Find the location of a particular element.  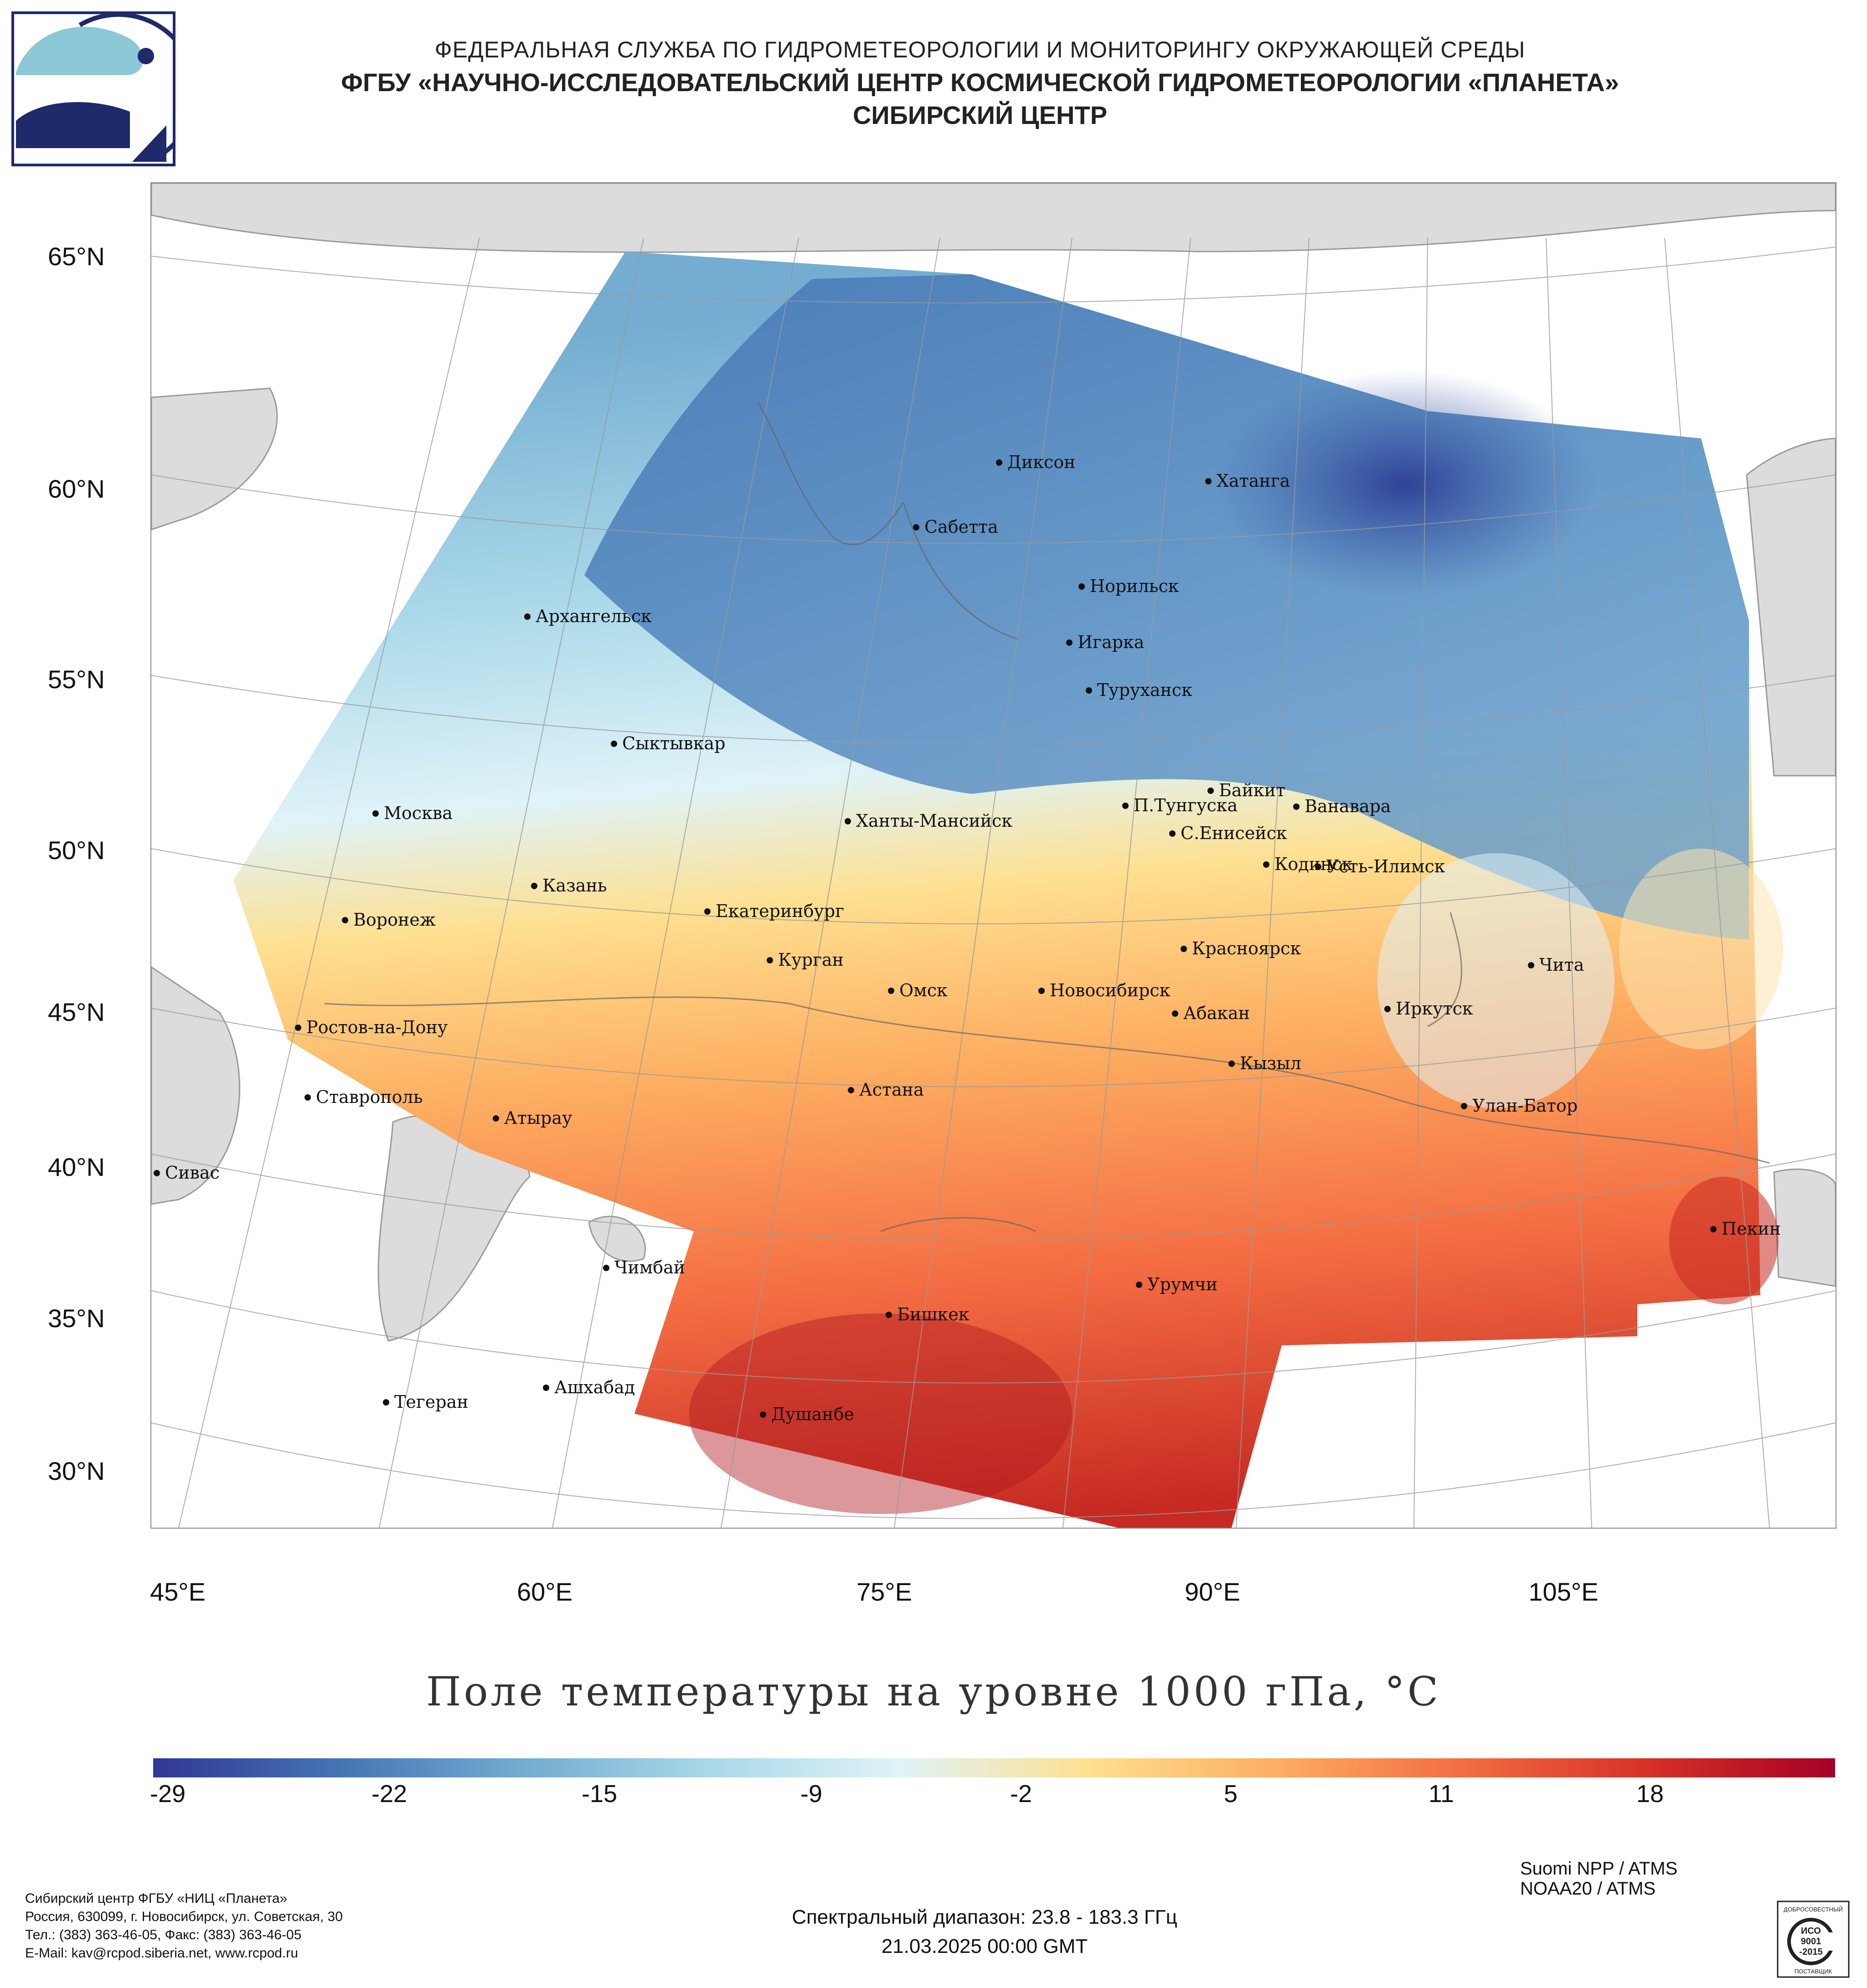

city-stavropol: Ставрополь is located at coordinates (363, 1097).